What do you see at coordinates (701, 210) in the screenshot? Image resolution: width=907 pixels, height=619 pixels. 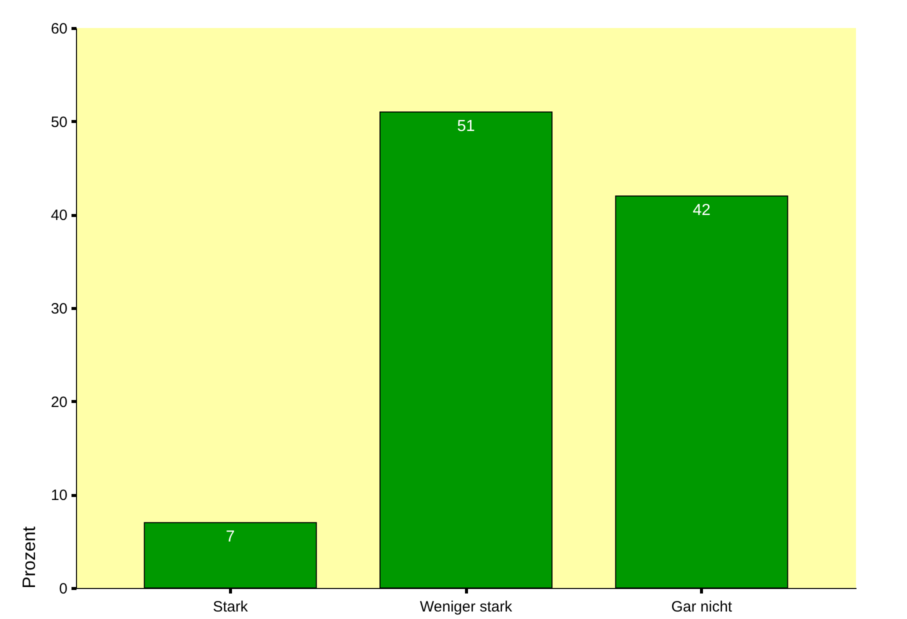 I see `data-label: 42` at bounding box center [701, 210].